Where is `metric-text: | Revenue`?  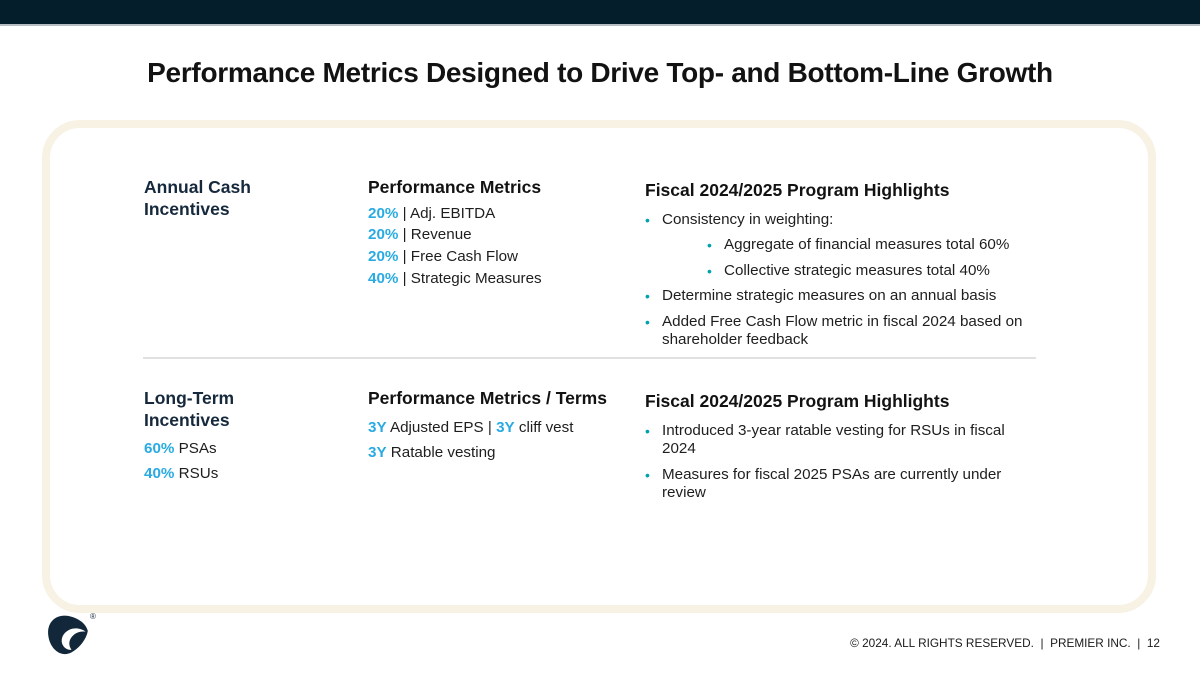 metric-text: | Revenue is located at coordinates (435, 235).